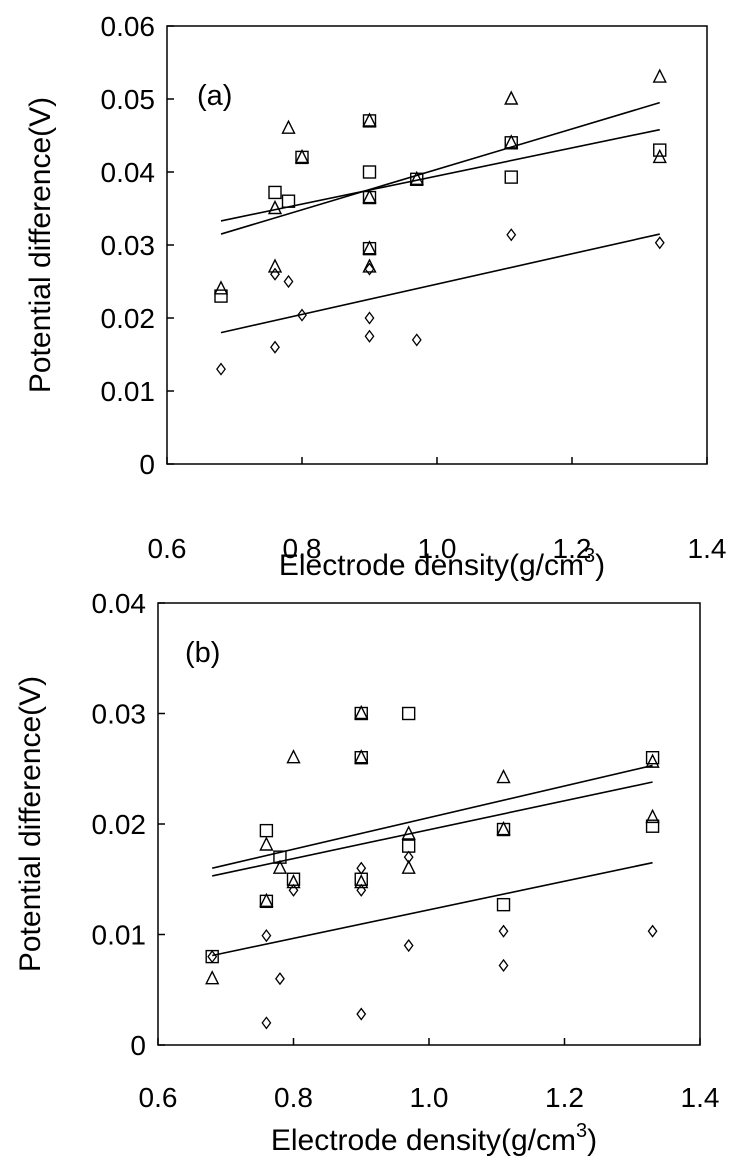  Describe the element at coordinates (214, 96) in the screenshot. I see `panel-label: (a)` at that location.